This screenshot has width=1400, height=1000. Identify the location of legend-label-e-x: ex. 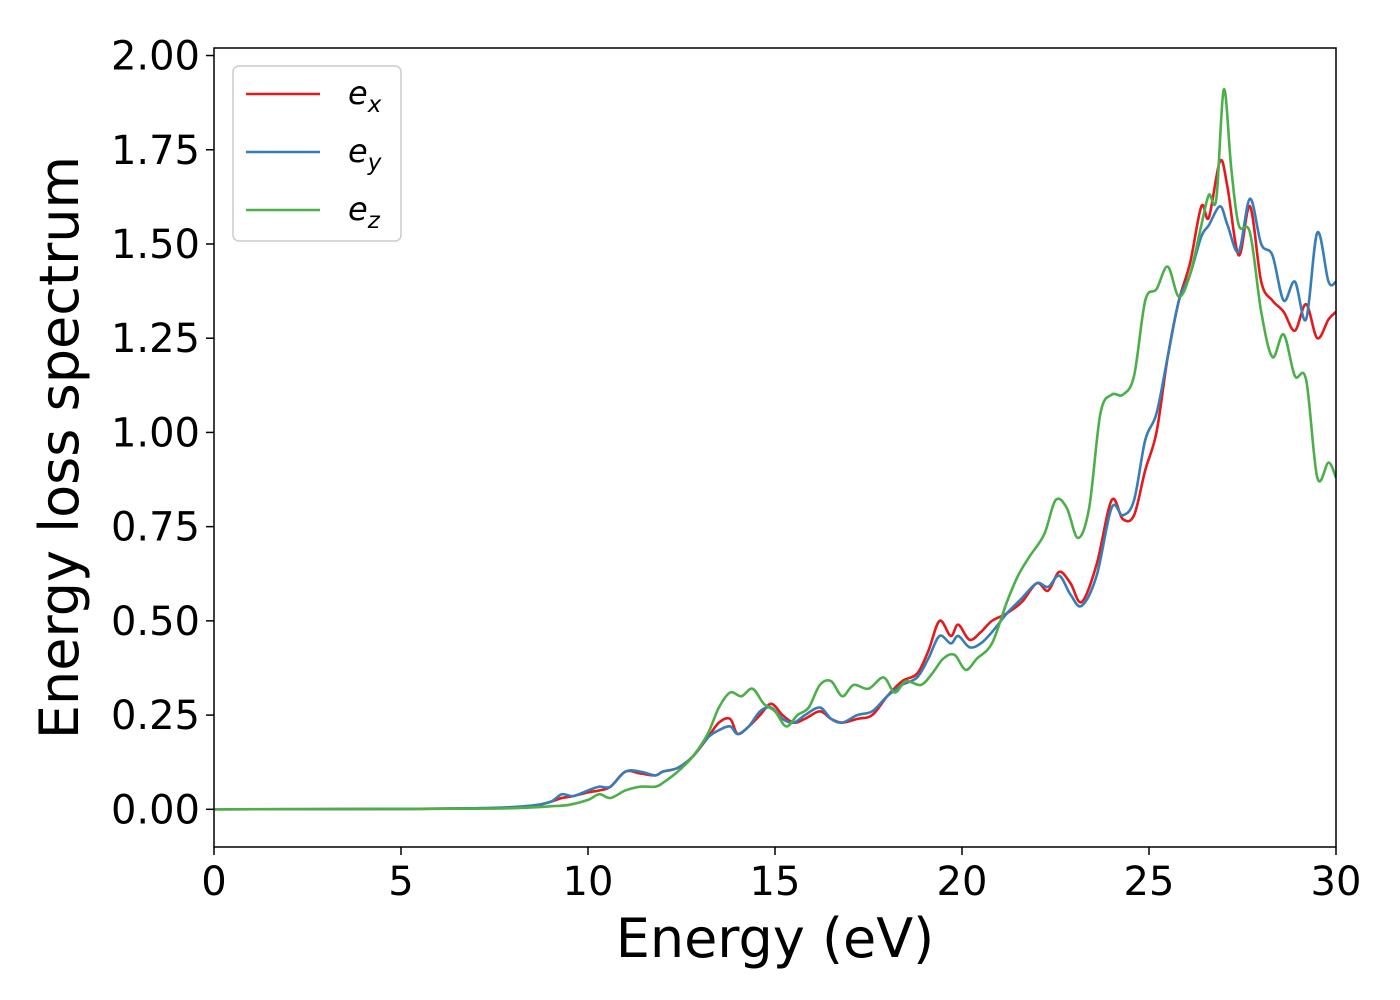
(365, 96).